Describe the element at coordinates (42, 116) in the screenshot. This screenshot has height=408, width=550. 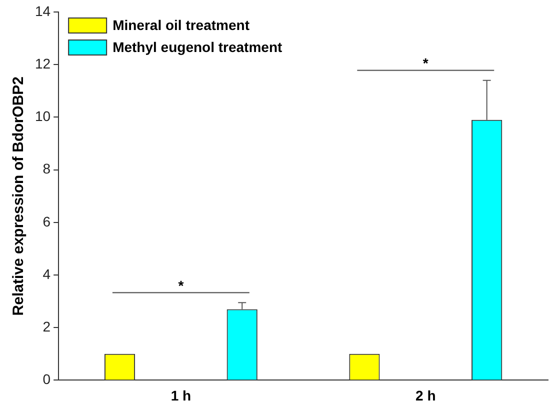
I see `y-tick-label: 10` at that location.